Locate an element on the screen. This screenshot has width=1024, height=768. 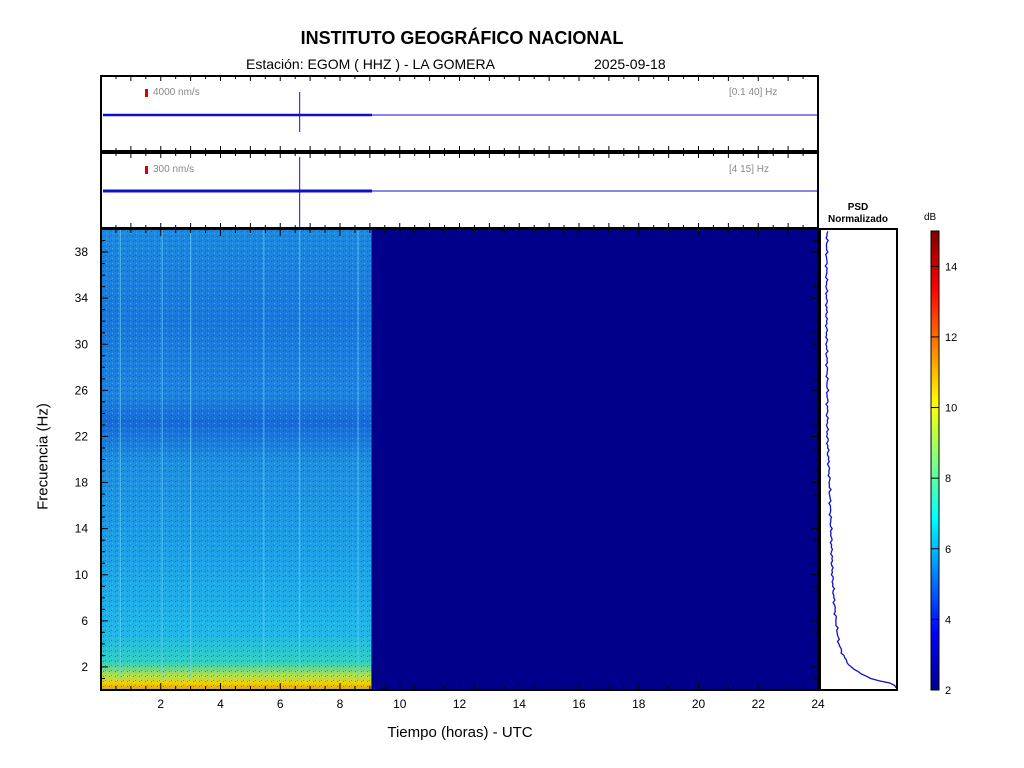
date-label: 2025-09-18 is located at coordinates (630, 64).